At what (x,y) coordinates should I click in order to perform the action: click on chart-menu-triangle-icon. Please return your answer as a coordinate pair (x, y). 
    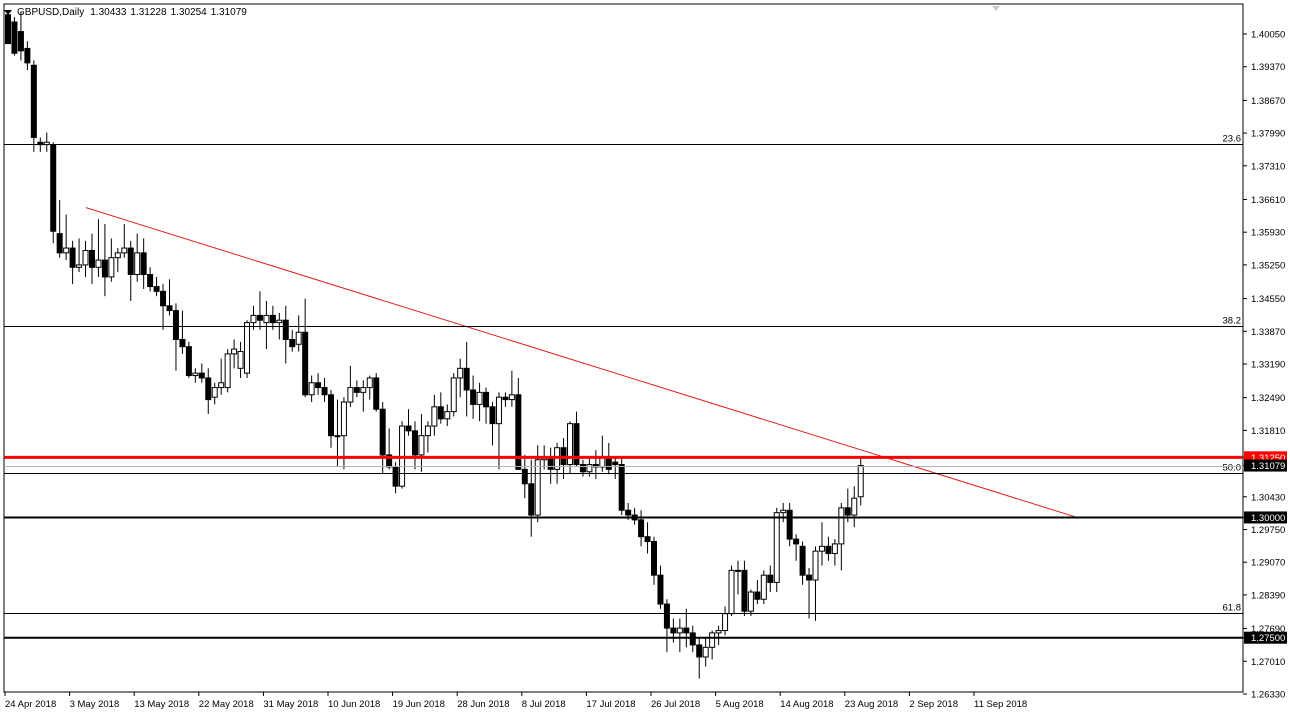
    Looking at the image, I should click on (8, 12).